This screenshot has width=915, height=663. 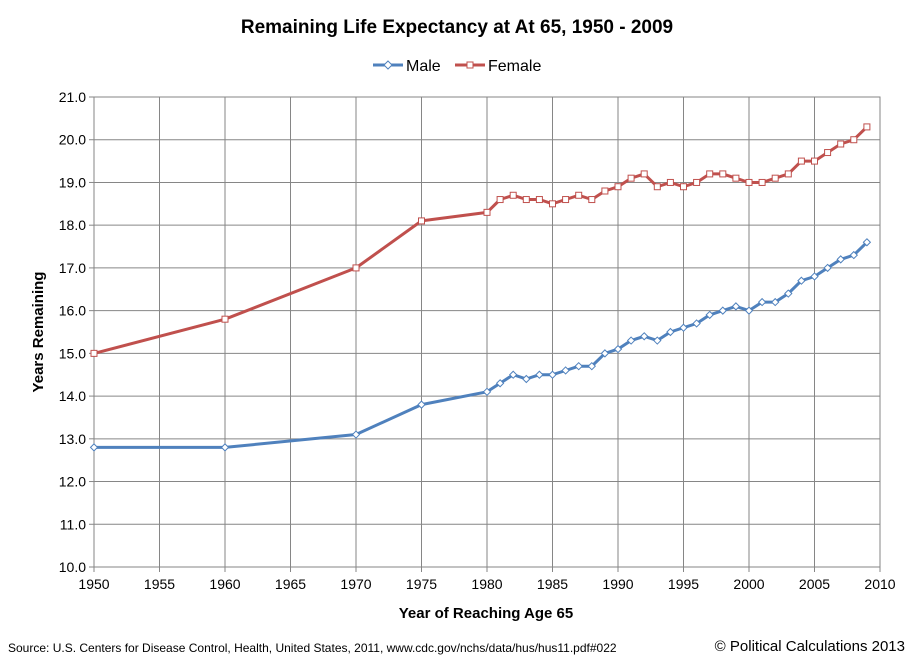 I want to click on legend-female: Female, so click(x=498, y=66).